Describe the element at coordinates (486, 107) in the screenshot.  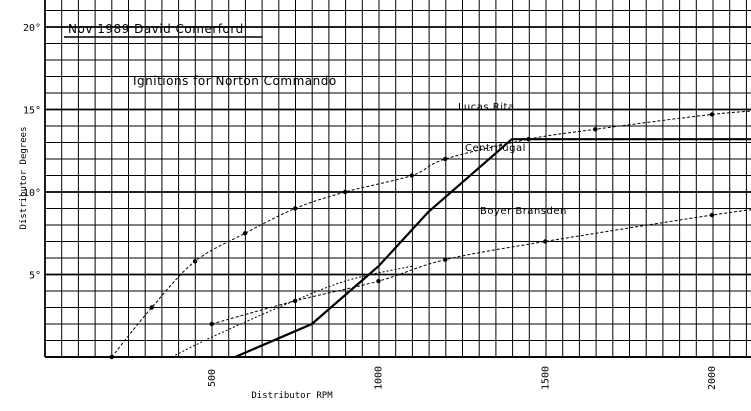
I see `series-label-lucas-rita: Lucas Rita` at that location.